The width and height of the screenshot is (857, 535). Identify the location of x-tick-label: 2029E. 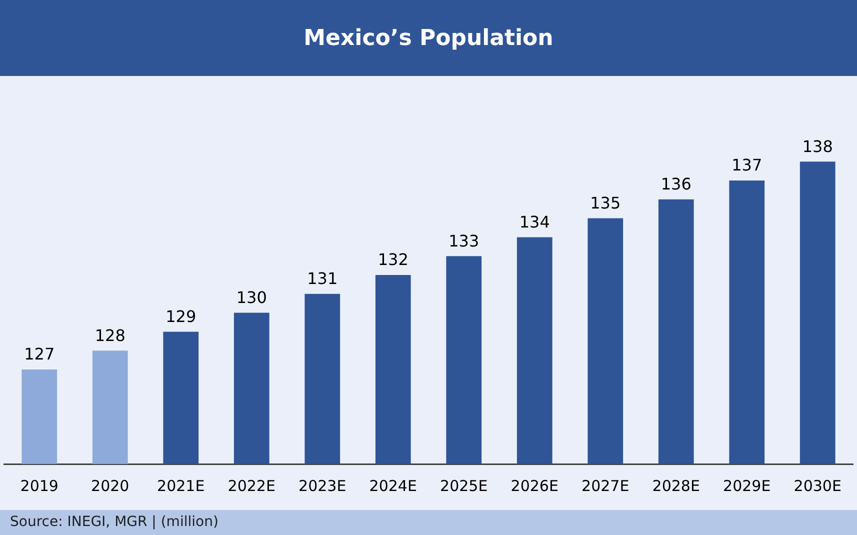
(747, 485).